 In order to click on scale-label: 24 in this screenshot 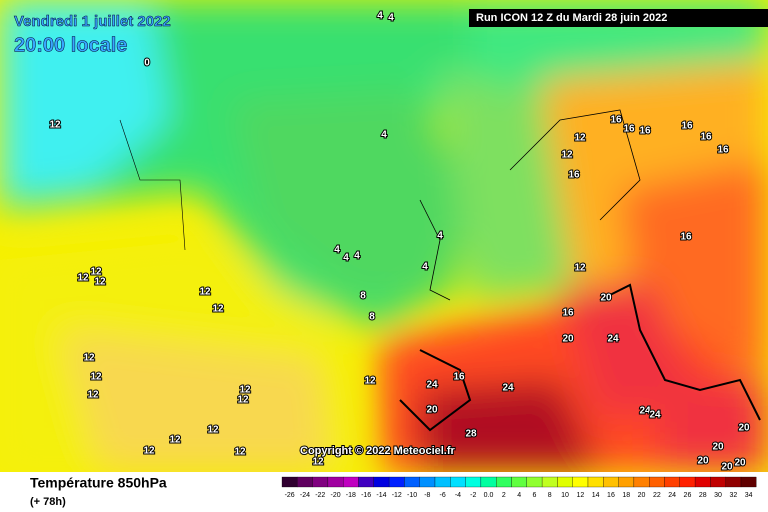, I will do `click(672, 495)`.